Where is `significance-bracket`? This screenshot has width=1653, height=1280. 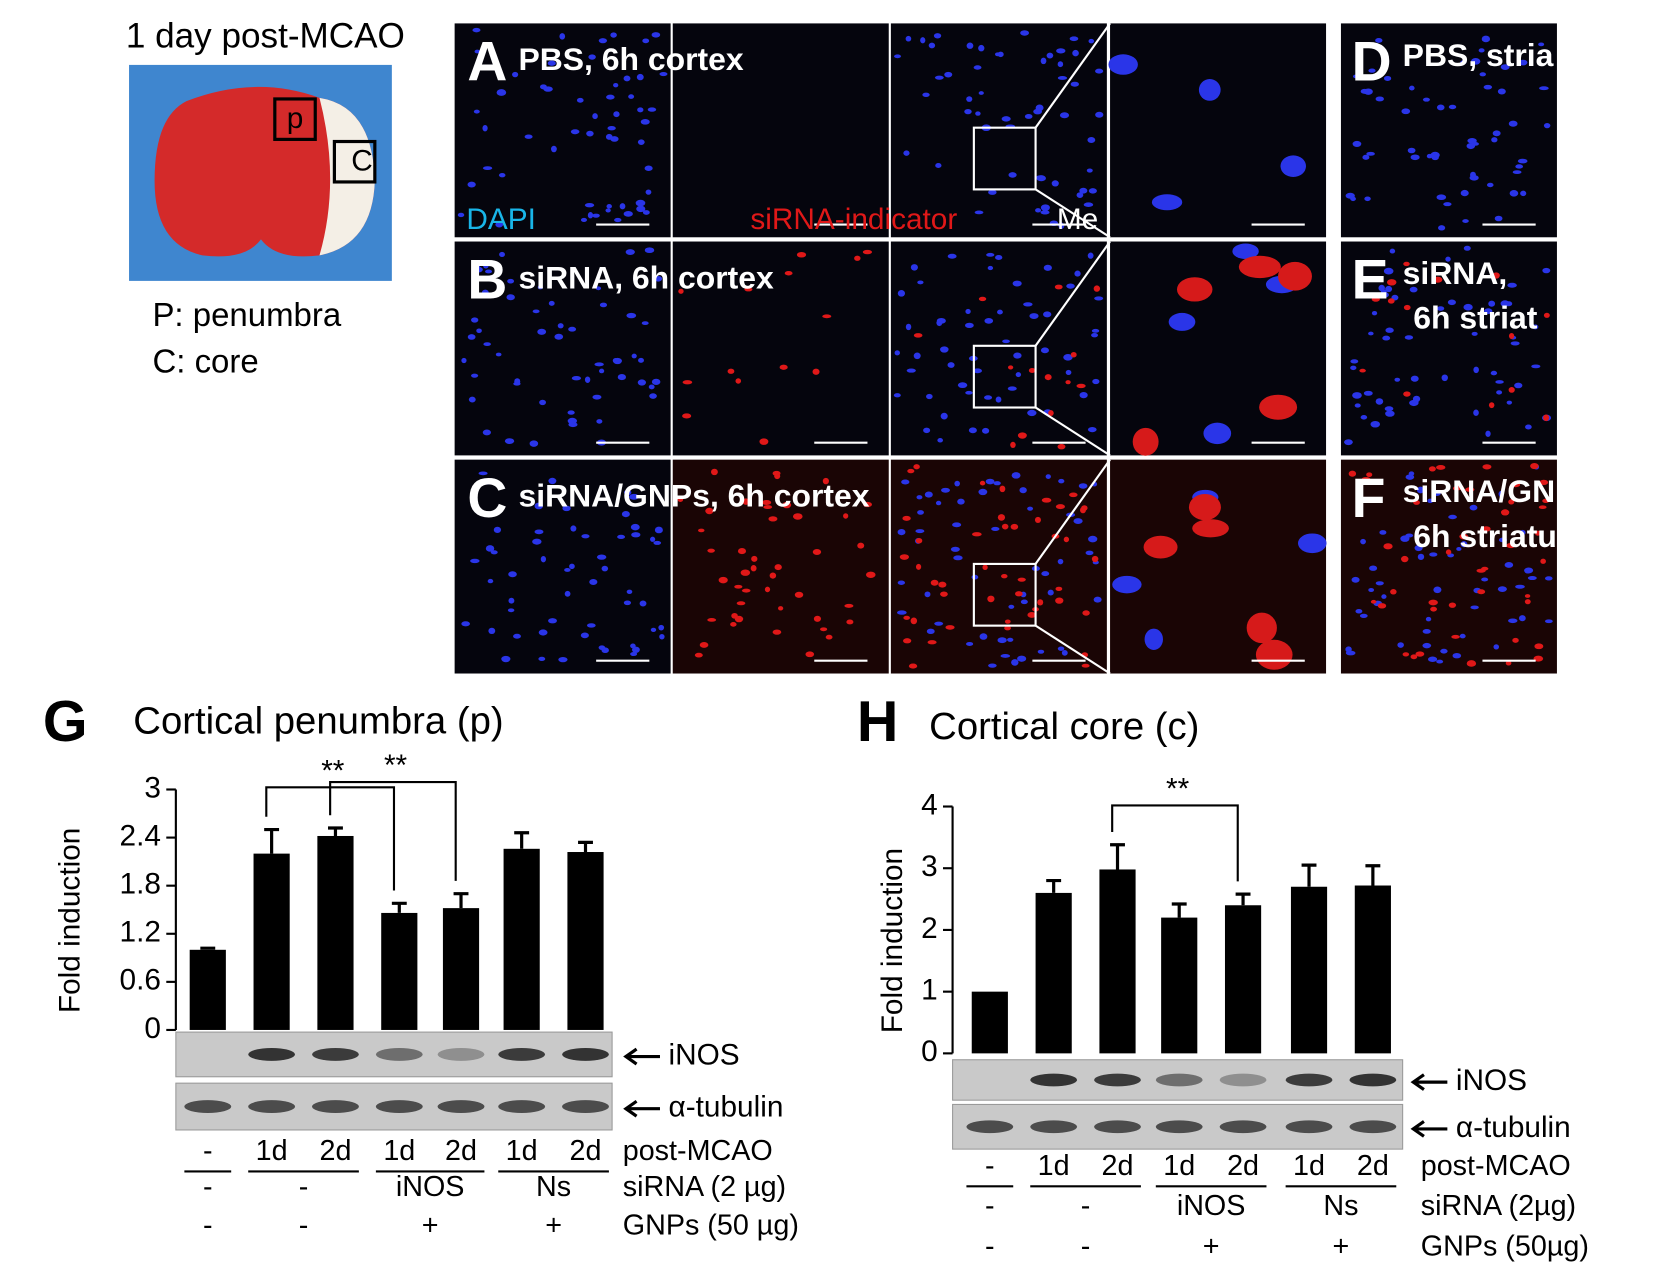 significance-bracket is located at coordinates (393, 830).